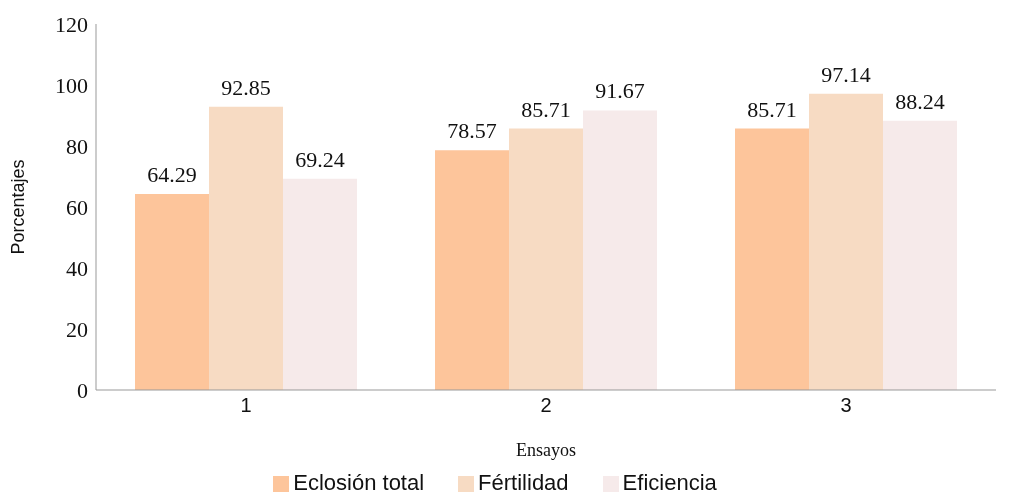  What do you see at coordinates (71, 85) in the screenshot?
I see `y-tick-label: 100` at bounding box center [71, 85].